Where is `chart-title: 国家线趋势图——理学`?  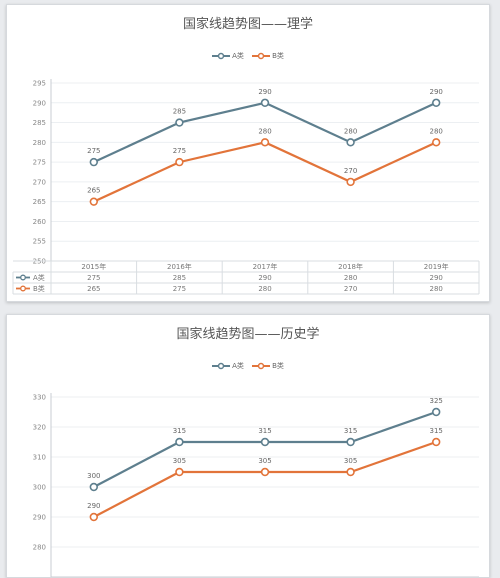
chart-title: 国家线趋势图——理学 is located at coordinates (247, 24).